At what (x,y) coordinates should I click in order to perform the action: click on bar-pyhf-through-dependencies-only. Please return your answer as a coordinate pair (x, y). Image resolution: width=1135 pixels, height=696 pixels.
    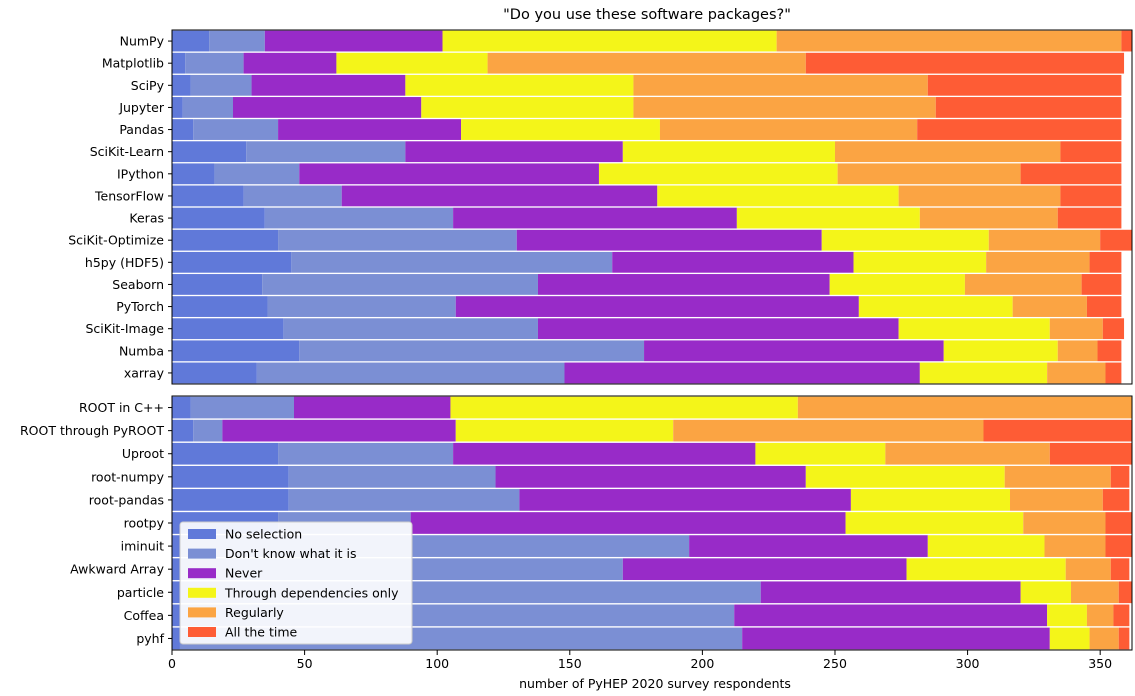
    Looking at the image, I should click on (1069, 638).